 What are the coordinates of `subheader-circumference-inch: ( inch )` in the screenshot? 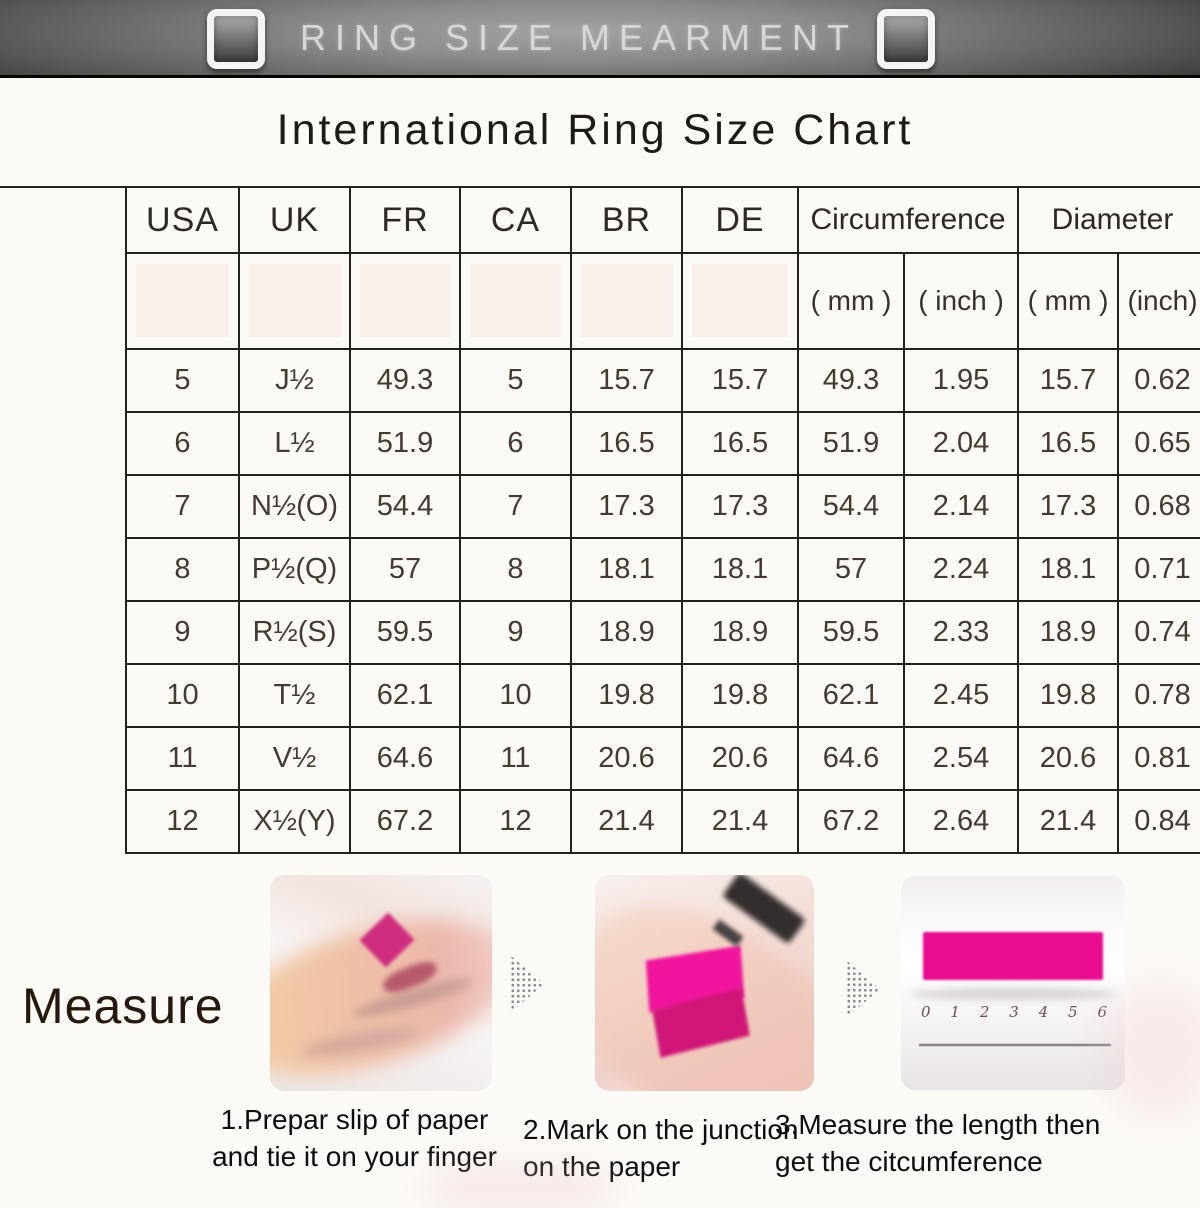 It's located at (961, 301).